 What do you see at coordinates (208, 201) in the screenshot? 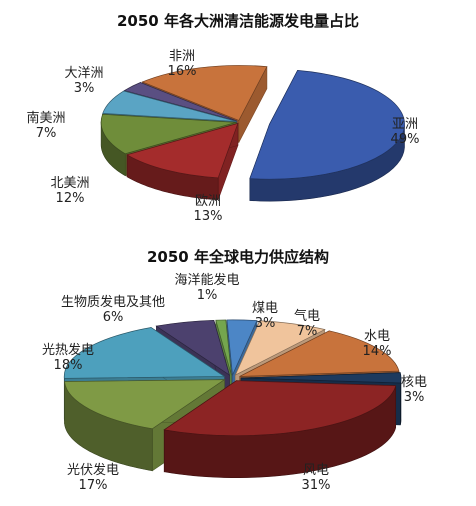
I see `slice-label-2: 欧洲` at bounding box center [208, 201].